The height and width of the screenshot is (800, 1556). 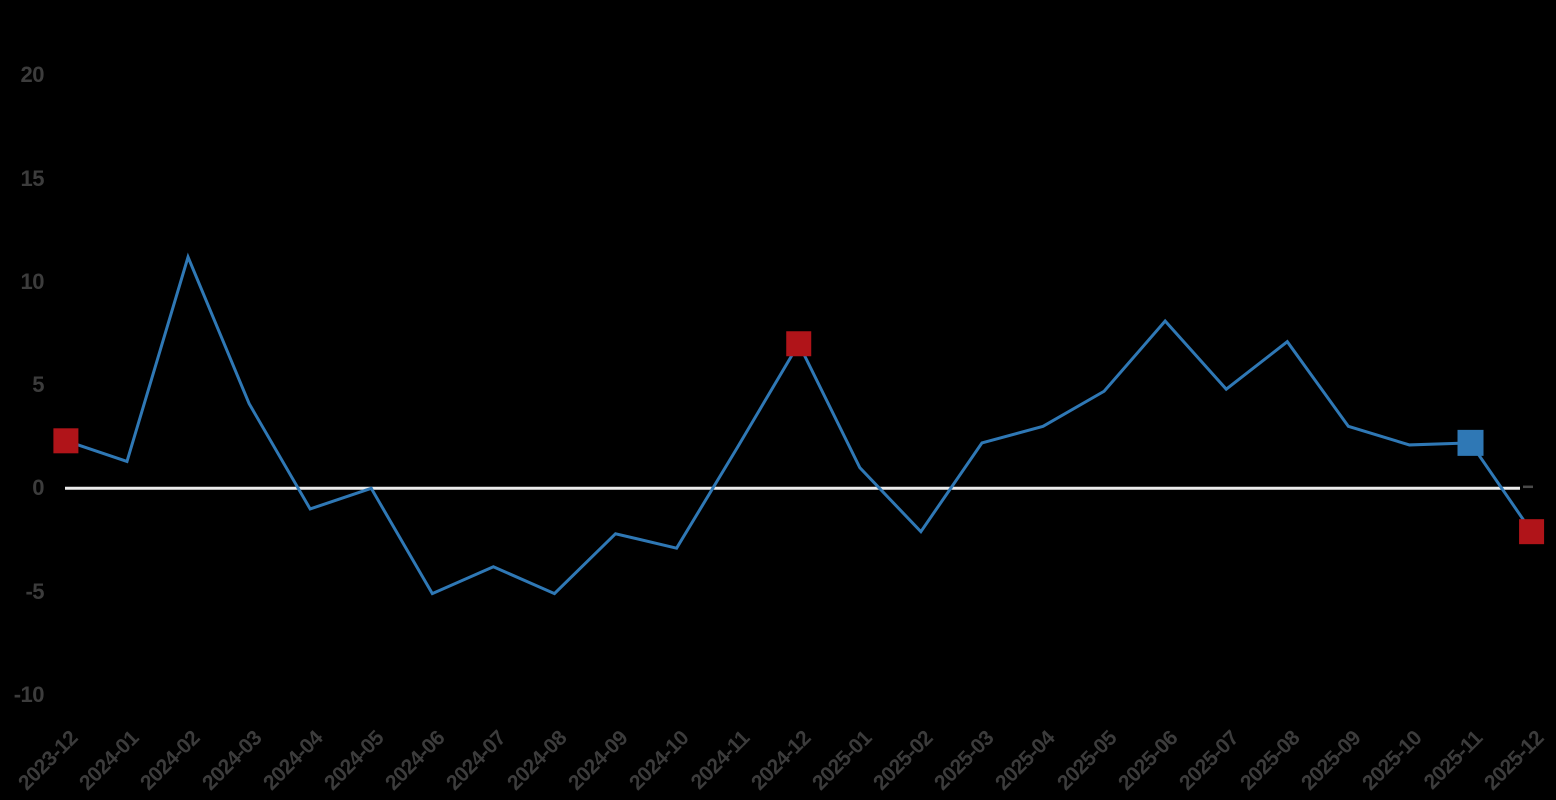 What do you see at coordinates (29, 694) in the screenshot?
I see `y-axis-tick-label: -10` at bounding box center [29, 694].